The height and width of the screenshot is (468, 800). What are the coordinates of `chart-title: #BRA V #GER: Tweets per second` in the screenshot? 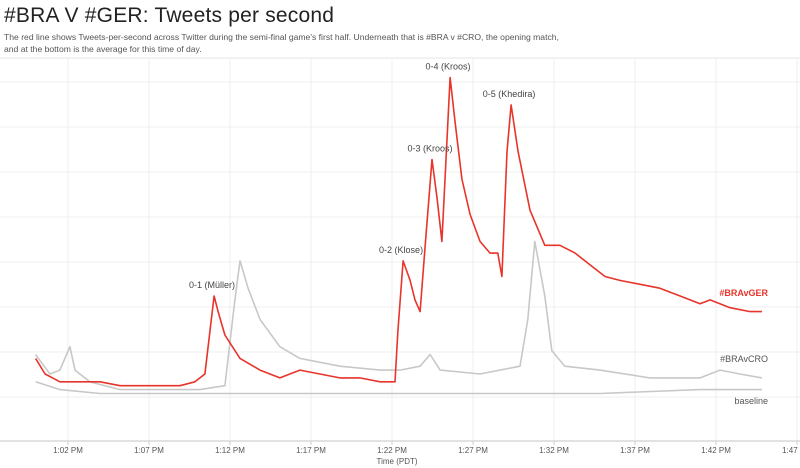 It's located at (169, 15).